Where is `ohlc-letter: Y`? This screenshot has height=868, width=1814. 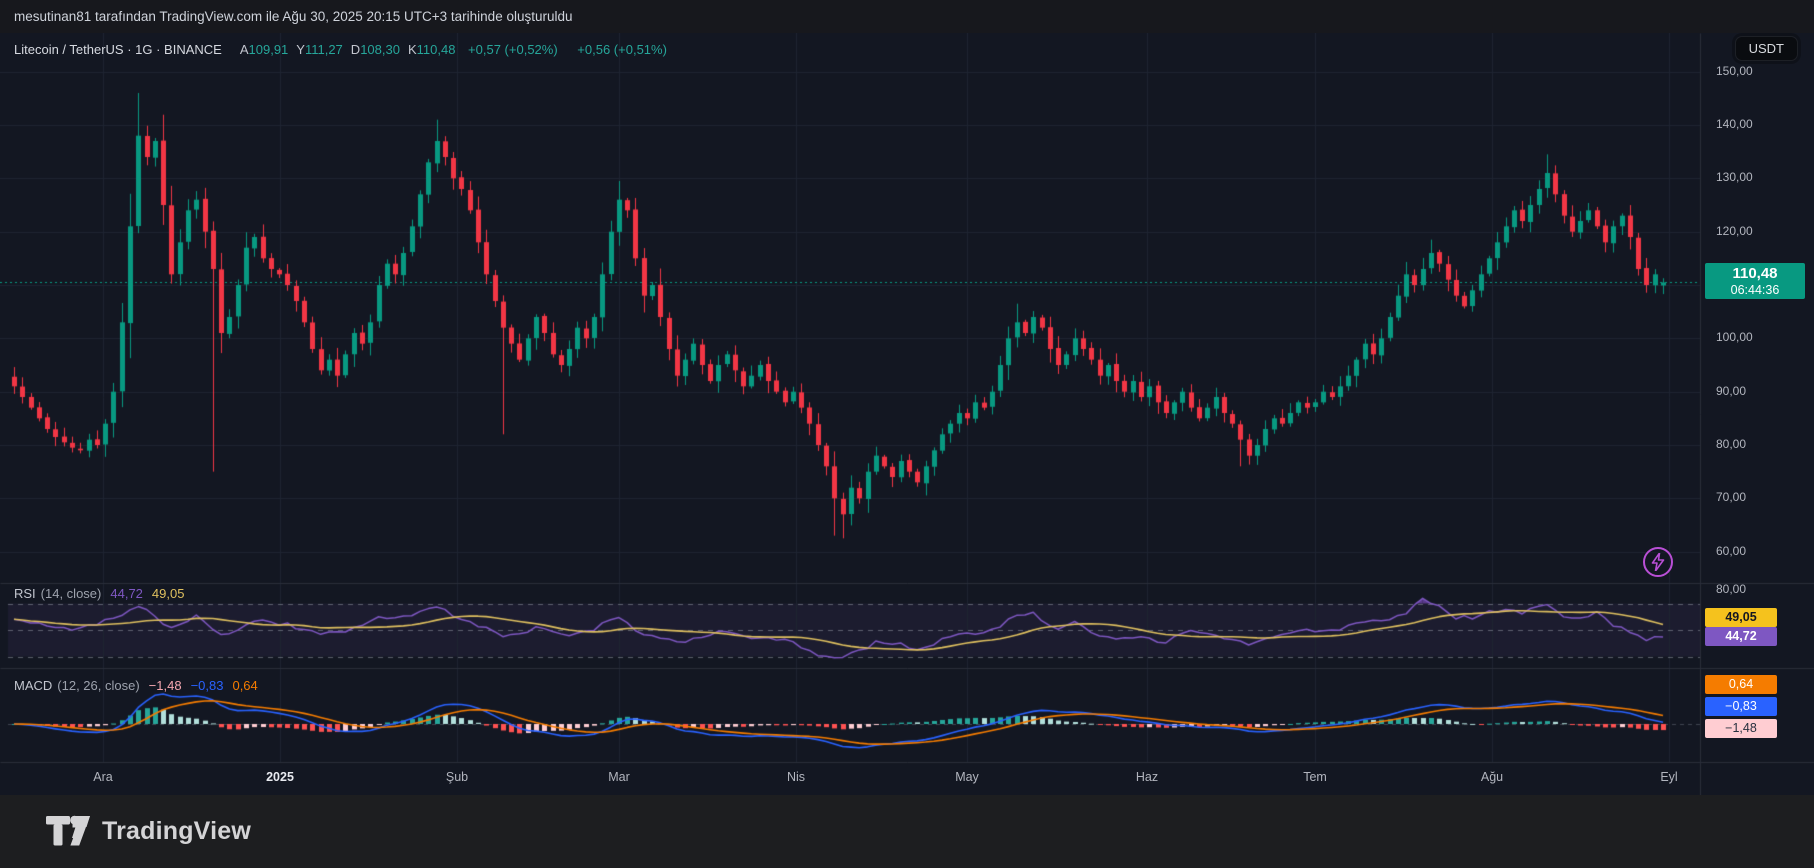
ohlc-letter: Y is located at coordinates (300, 49).